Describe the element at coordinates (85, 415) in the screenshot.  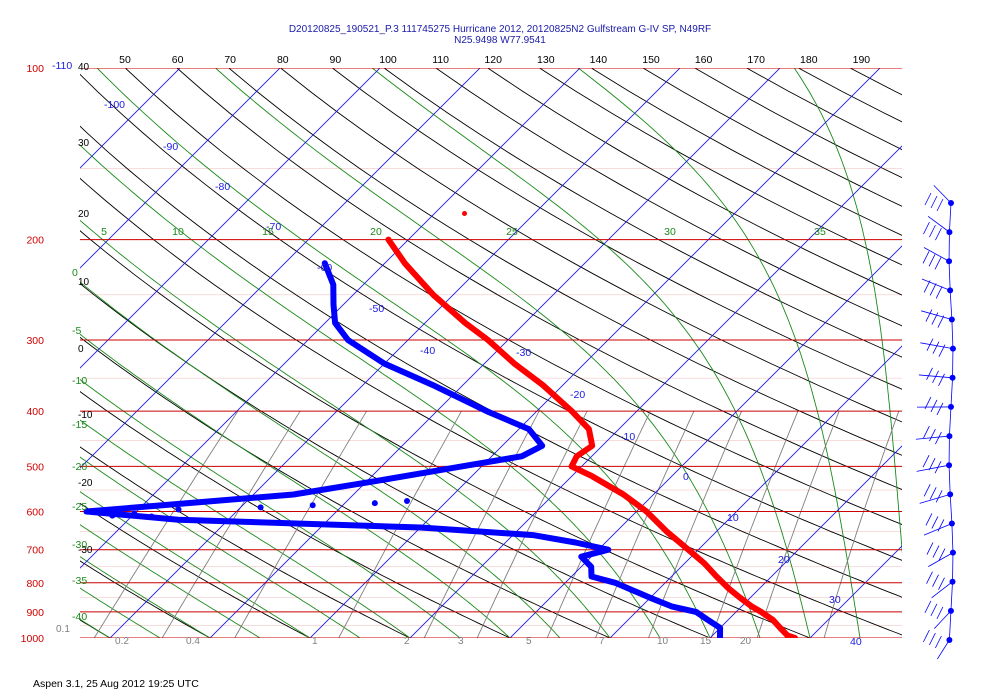
I see `dry-adiabat-label: -10` at that location.